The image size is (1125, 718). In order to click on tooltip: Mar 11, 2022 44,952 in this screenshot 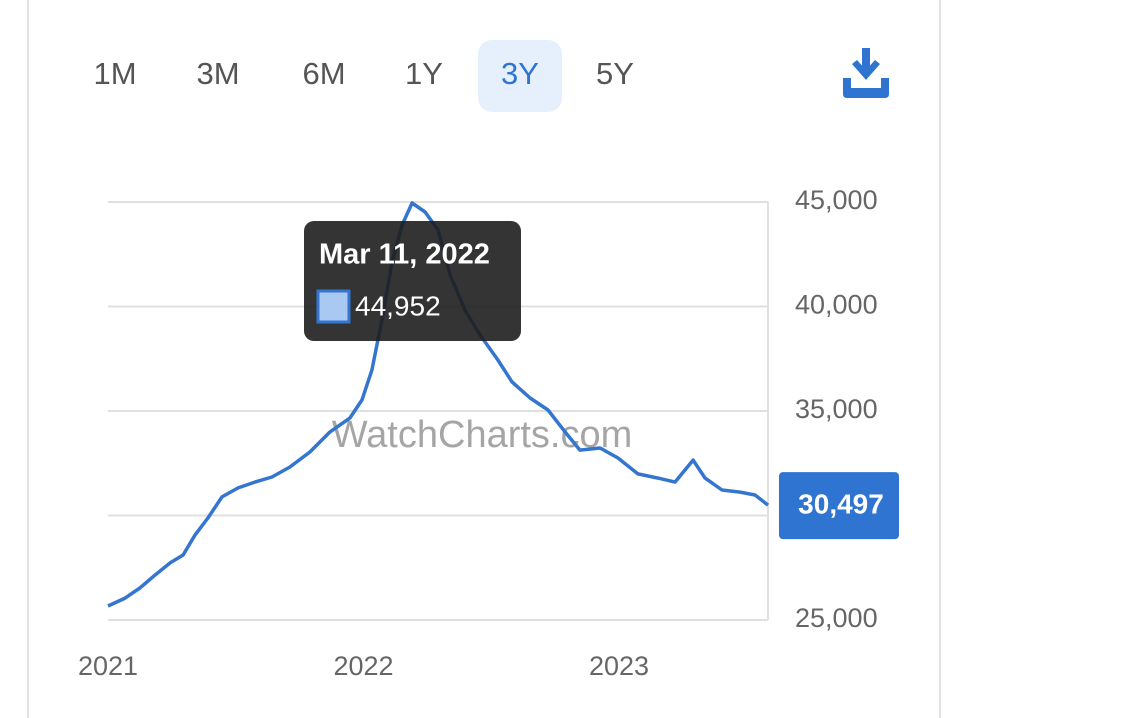, I will do `click(412, 281)`.